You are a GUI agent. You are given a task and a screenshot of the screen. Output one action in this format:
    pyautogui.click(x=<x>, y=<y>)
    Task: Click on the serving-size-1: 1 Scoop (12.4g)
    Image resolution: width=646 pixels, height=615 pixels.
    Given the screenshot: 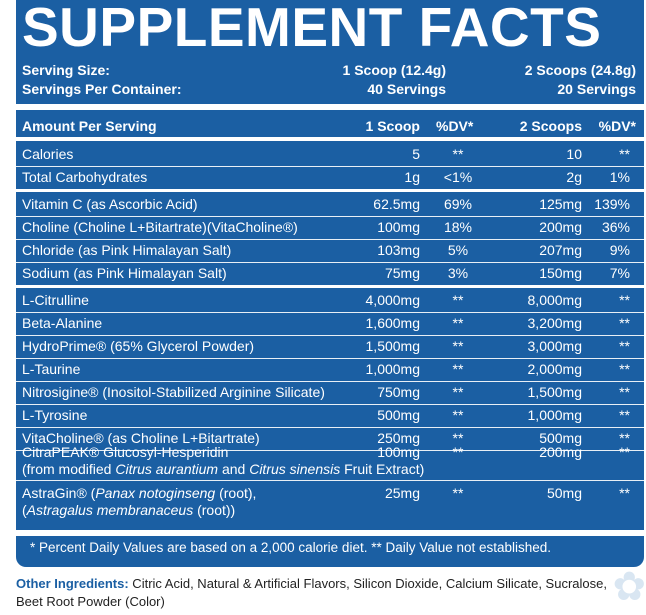 What is the action you would take?
    pyautogui.click(x=394, y=70)
    